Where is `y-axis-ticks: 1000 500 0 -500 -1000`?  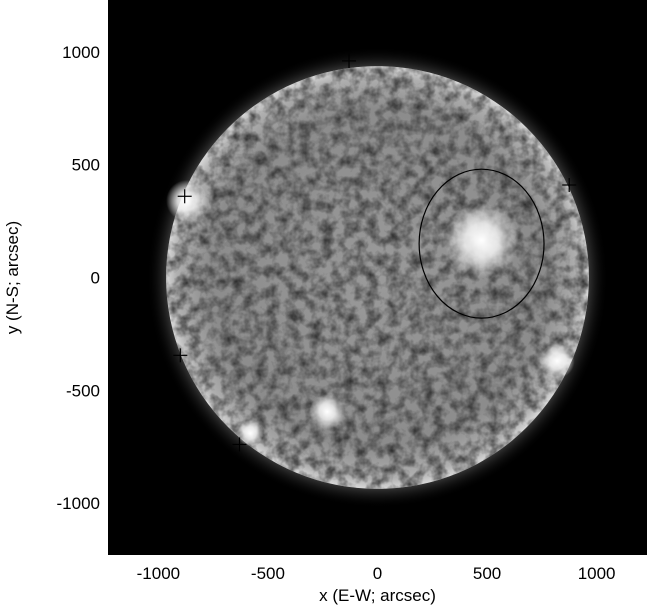 y-axis-ticks: 1000 500 0 -500 -1000 is located at coordinates (78, 278).